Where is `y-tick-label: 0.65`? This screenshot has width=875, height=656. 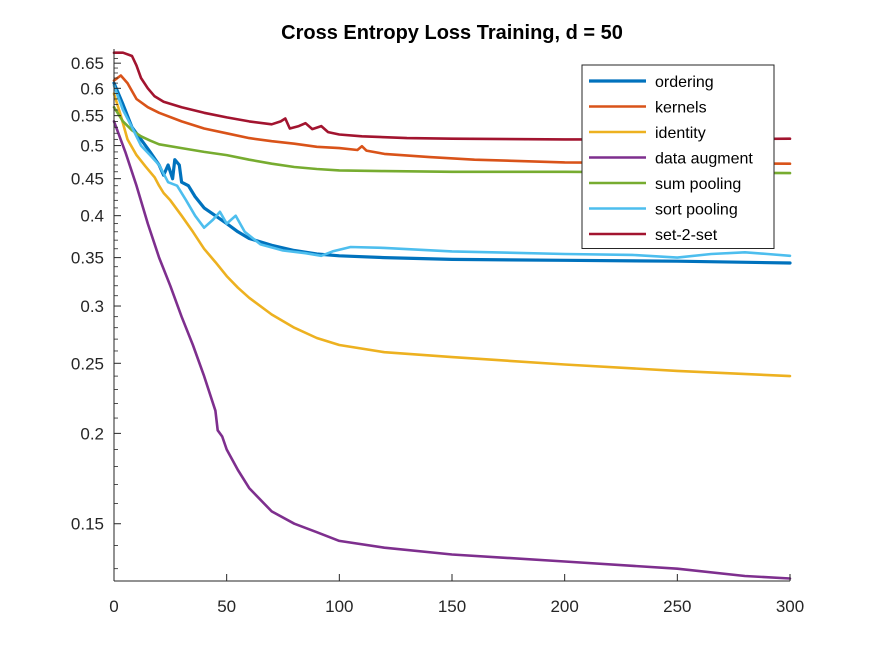 y-tick-label: 0.65 is located at coordinates (87, 63).